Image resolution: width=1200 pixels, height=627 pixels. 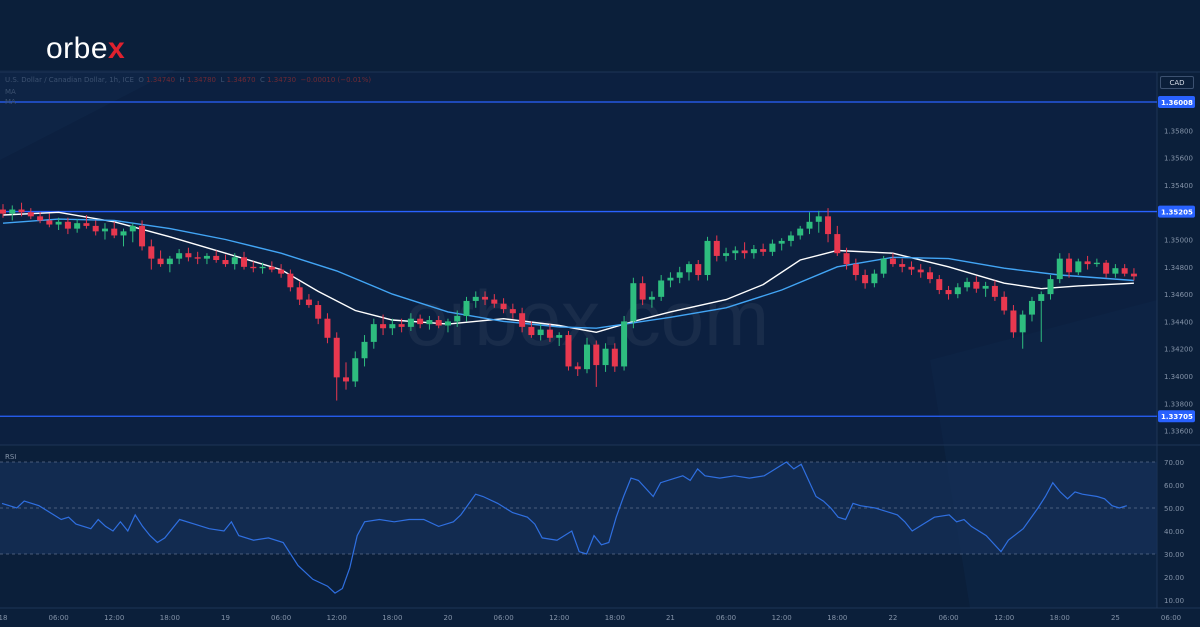 What do you see at coordinates (87, 115) in the screenshot?
I see `decor-shape-top-left` at bounding box center [87, 115].